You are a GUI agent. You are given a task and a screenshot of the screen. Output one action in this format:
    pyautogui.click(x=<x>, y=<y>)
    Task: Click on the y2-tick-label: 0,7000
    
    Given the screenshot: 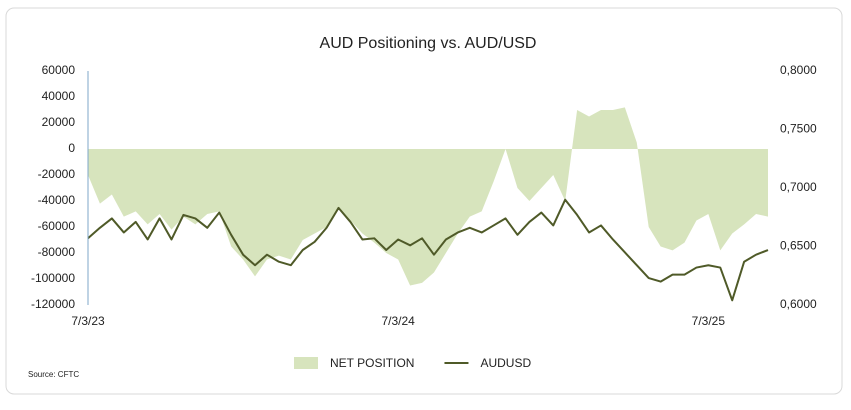 What is the action you would take?
    pyautogui.click(x=798, y=187)
    